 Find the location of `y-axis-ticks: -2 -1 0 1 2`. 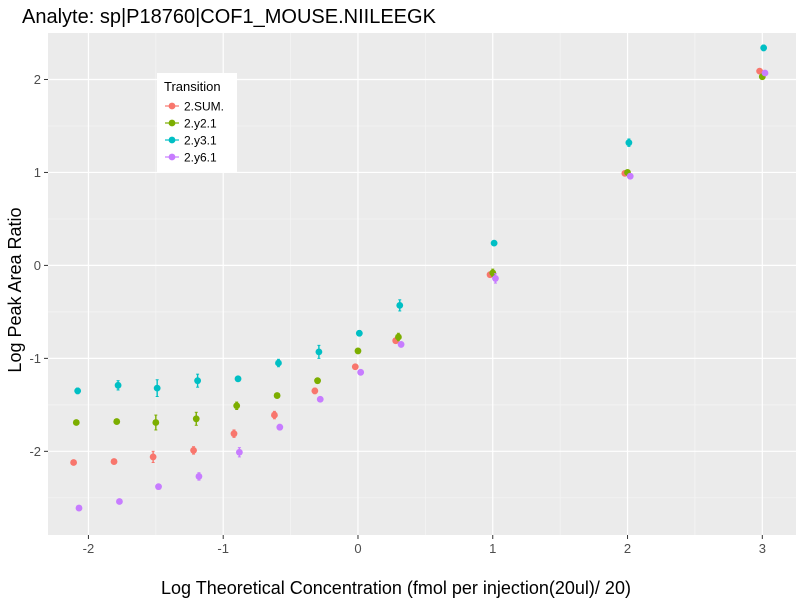

y-axis-ticks: -2 -1 0 1 2 is located at coordinates (38, 265).